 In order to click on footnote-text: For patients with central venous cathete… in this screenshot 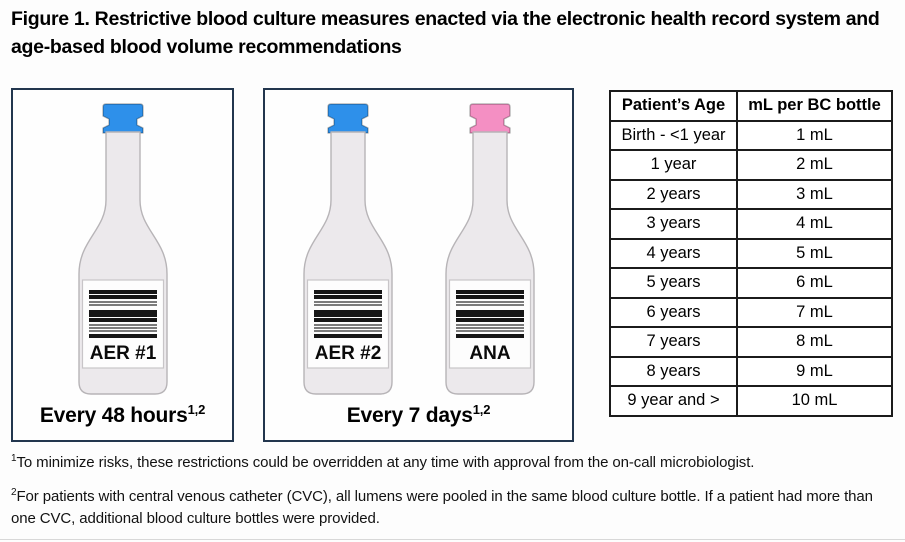, I will do `click(442, 507)`.